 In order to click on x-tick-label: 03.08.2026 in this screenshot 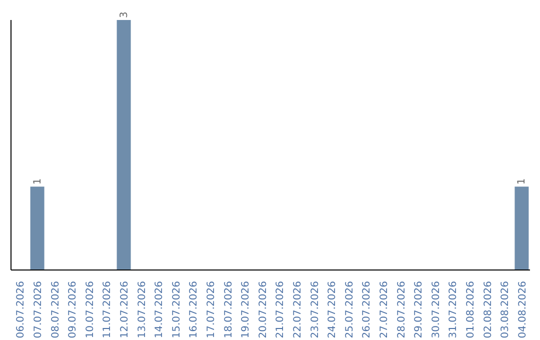, I will do `click(506, 309)`.